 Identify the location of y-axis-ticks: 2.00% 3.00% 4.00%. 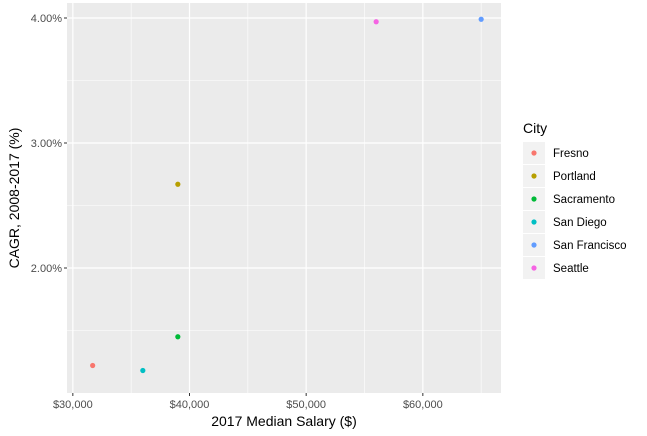
(49, 144).